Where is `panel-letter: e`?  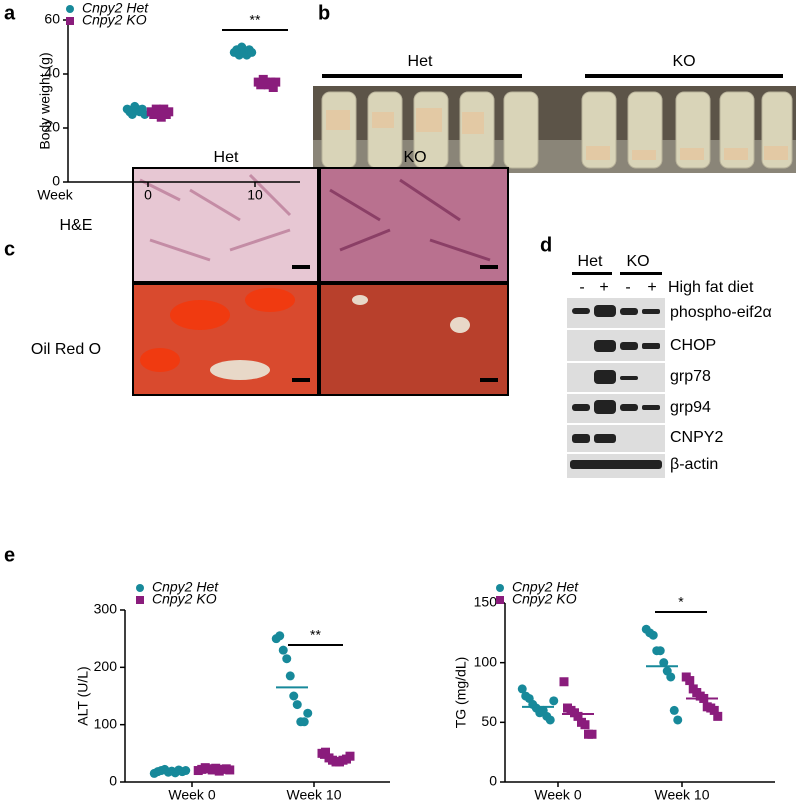 panel-letter: e is located at coordinates (9, 555).